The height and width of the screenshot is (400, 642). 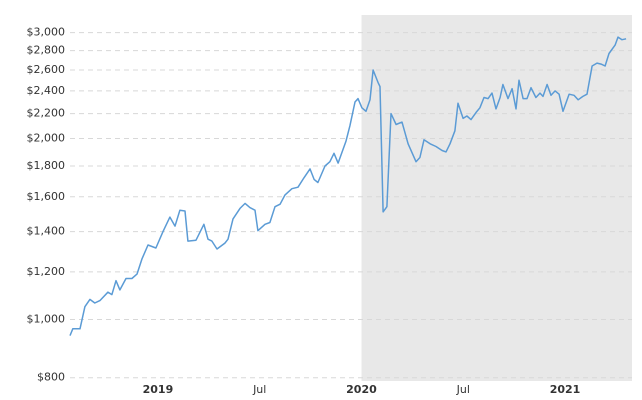 I want to click on y-tick-label: $1,000, so click(x=46, y=318).